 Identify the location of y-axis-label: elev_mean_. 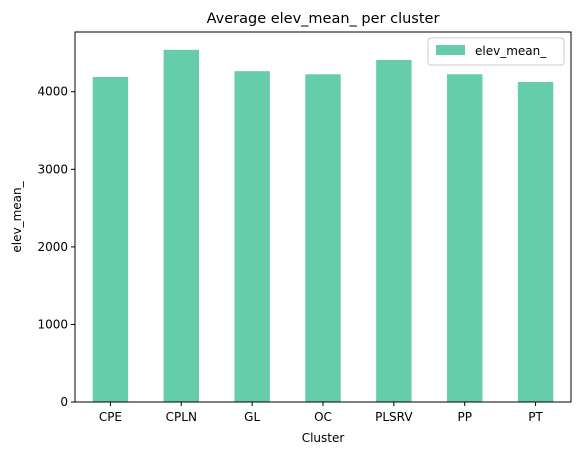
(17, 216).